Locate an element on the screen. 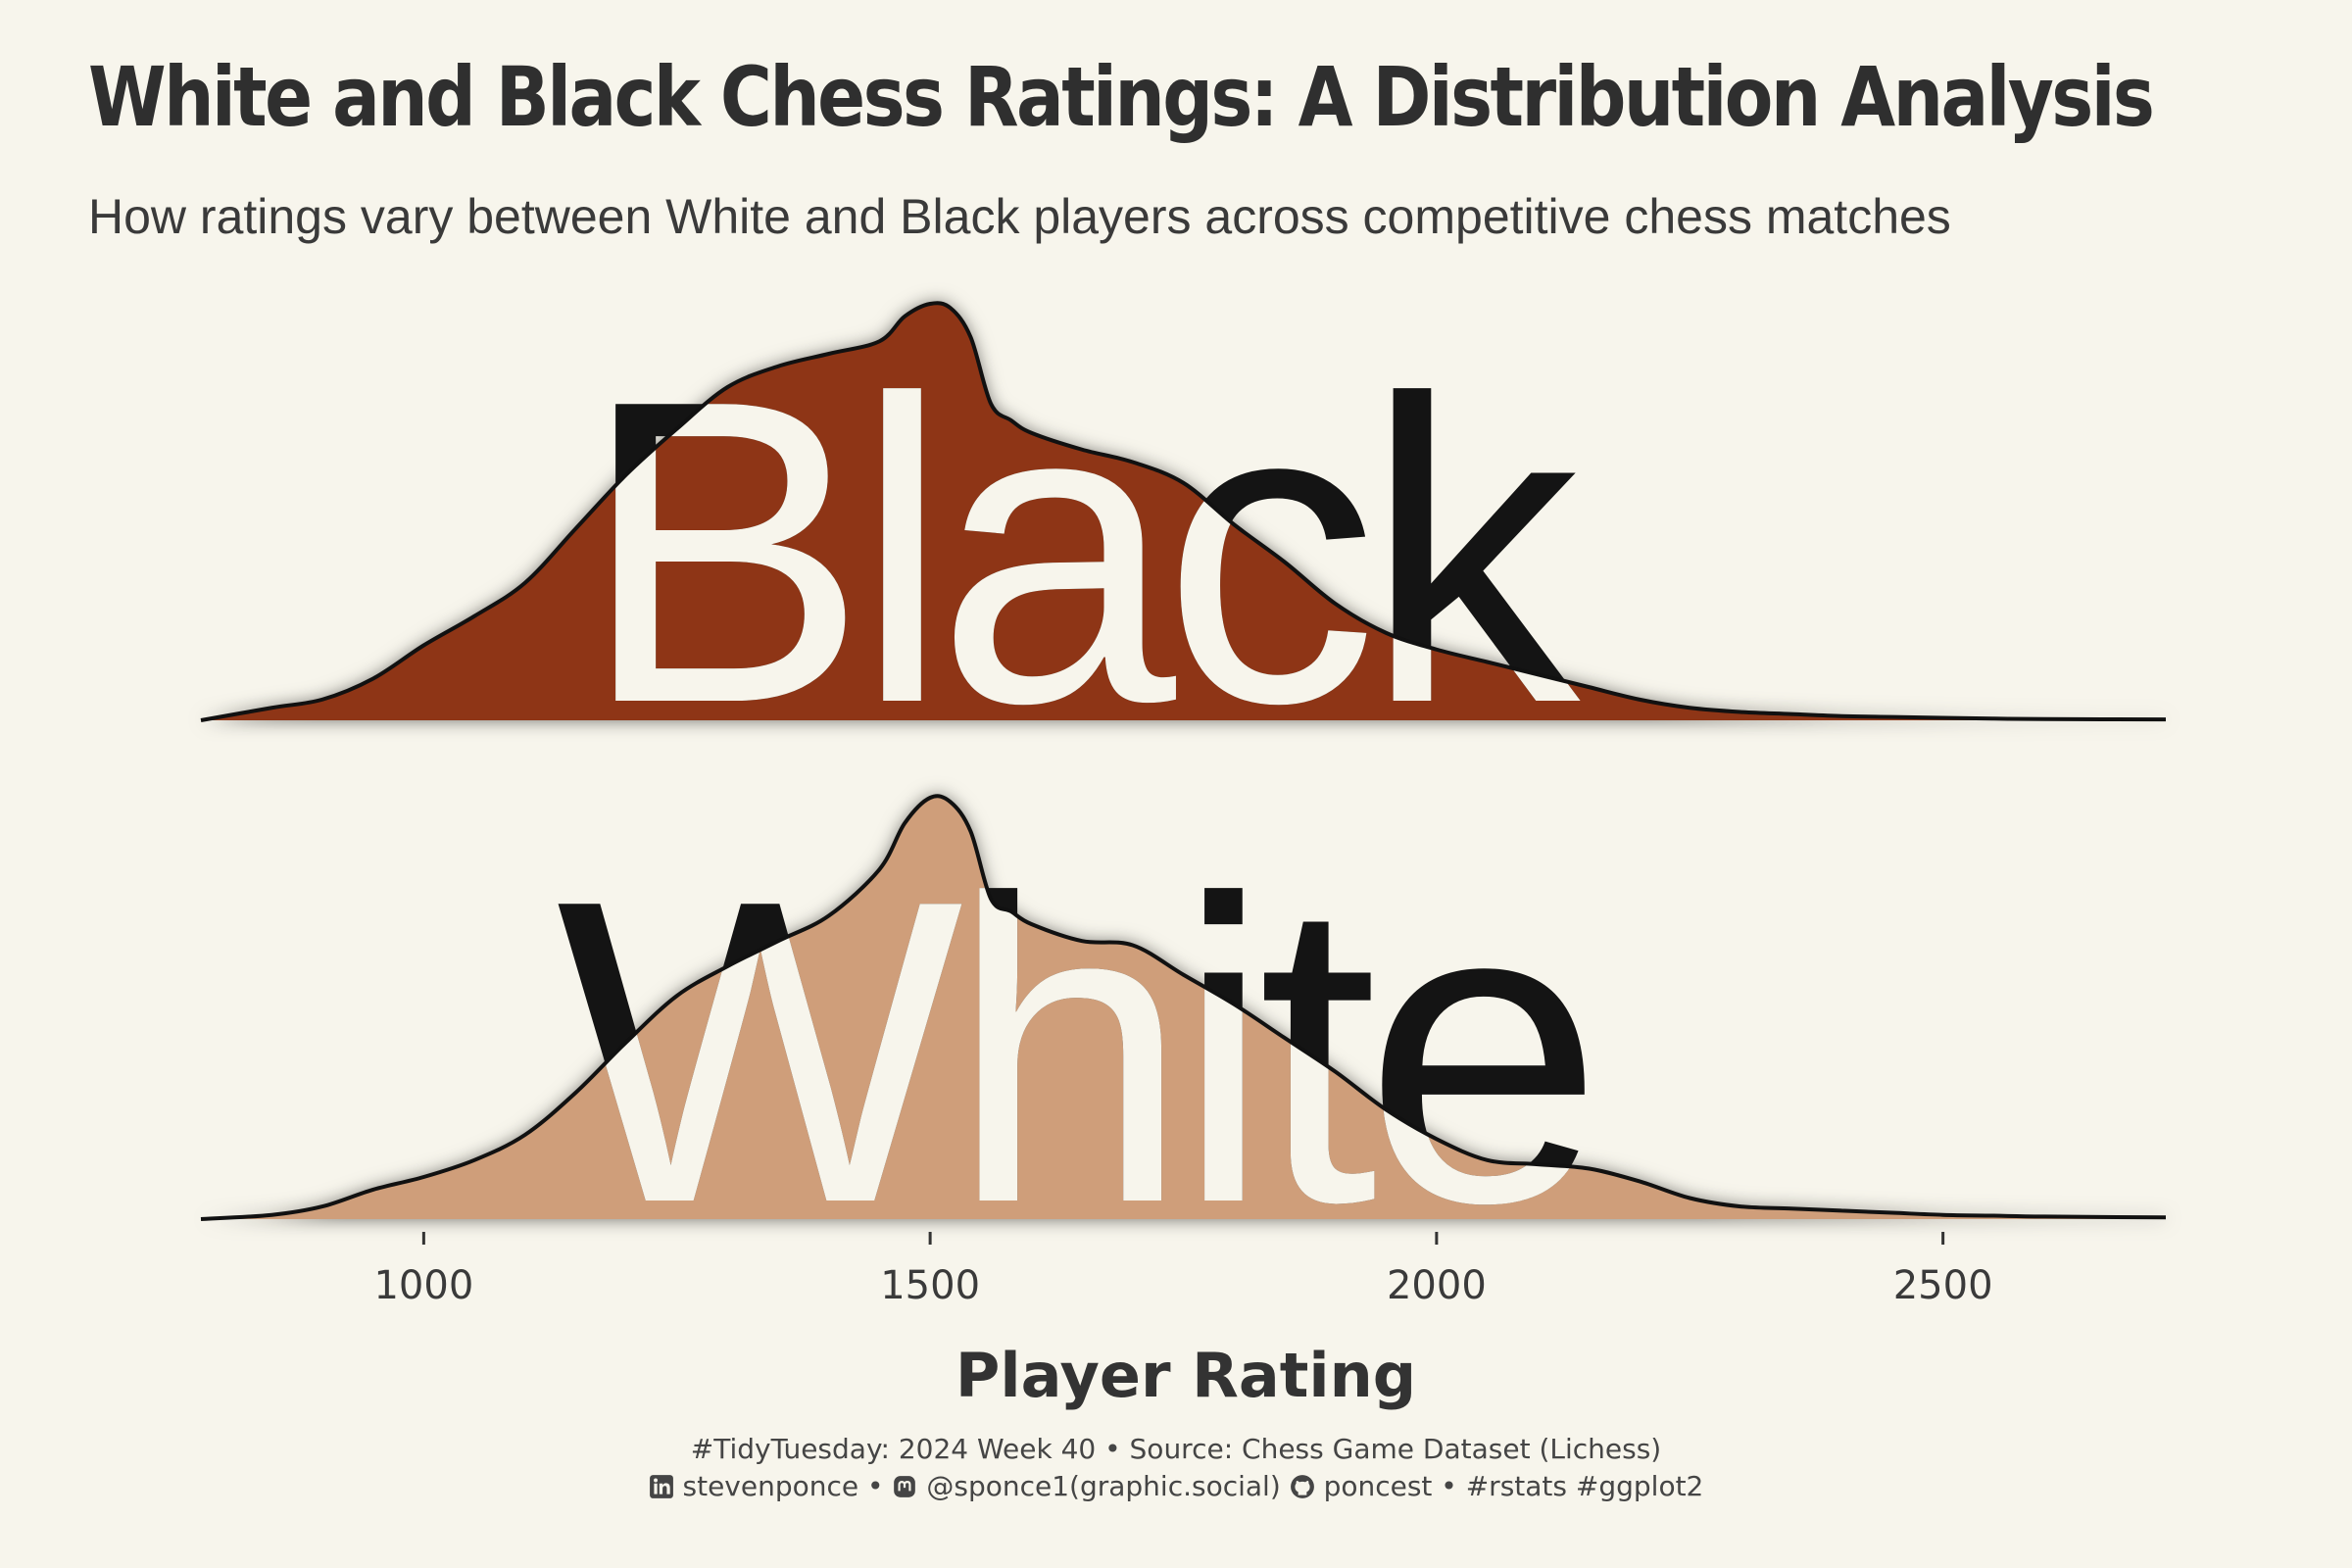 The height and width of the screenshot is (1568, 2352). x-tick-label: 2000 is located at coordinates (1437, 1285).